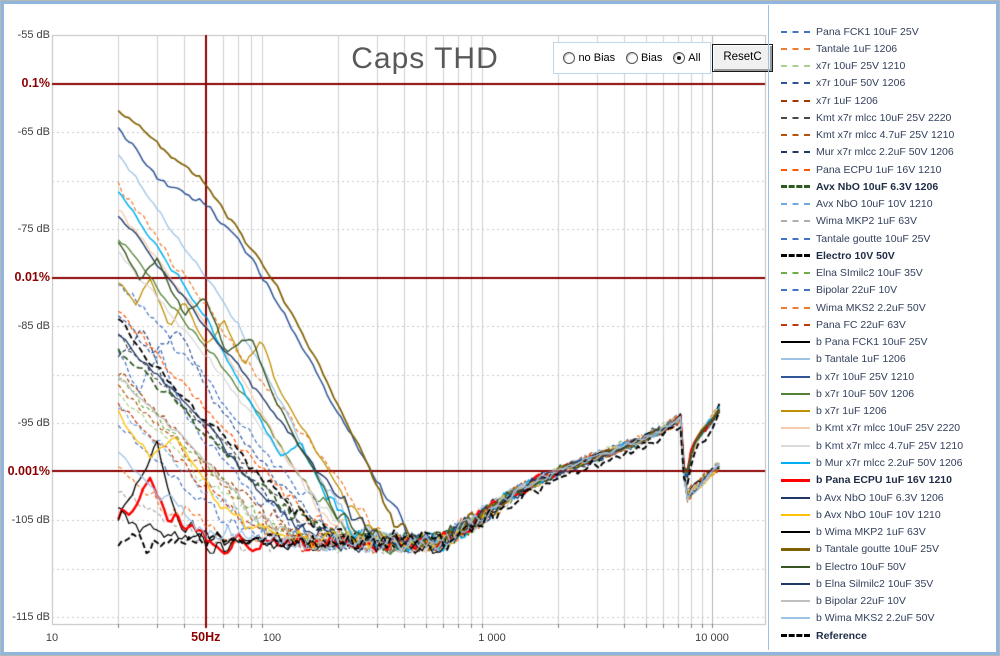  I want to click on legend-item: Tantale goutte 10uF 25V, so click(888, 238).